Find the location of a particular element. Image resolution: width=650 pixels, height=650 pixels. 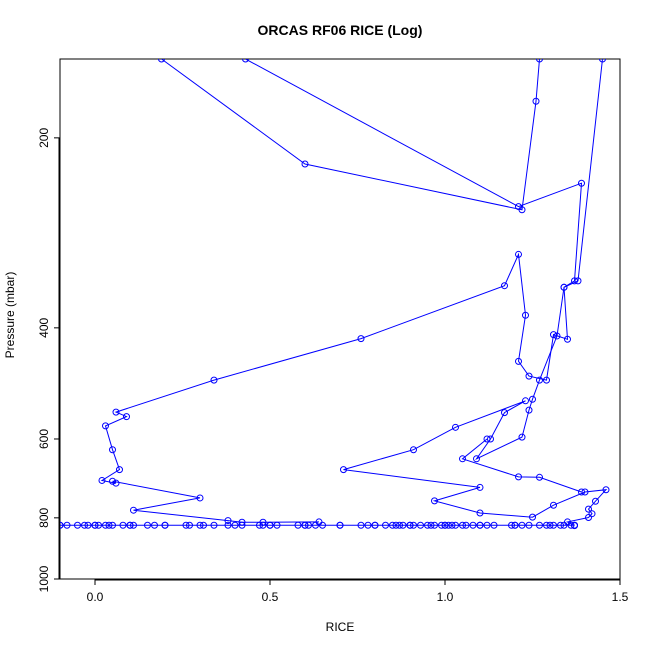

x-tick-label: 0.0 is located at coordinates (95, 597).